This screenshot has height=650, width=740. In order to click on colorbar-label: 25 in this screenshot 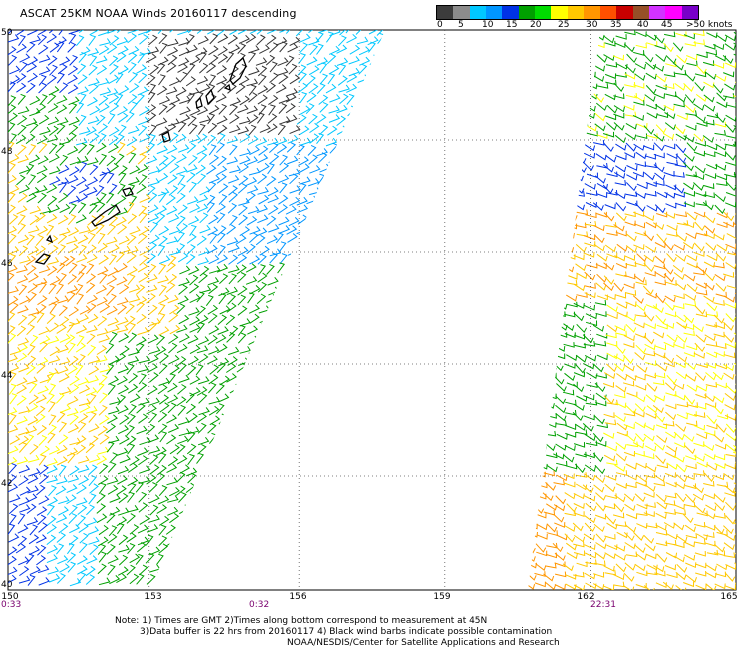, I will do `click(564, 25)`.